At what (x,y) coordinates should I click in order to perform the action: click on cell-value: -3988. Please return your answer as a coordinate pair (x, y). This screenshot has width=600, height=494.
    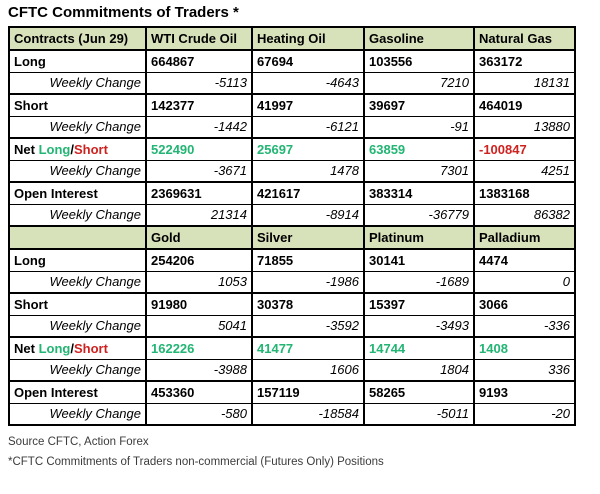
    Looking at the image, I should click on (198, 369).